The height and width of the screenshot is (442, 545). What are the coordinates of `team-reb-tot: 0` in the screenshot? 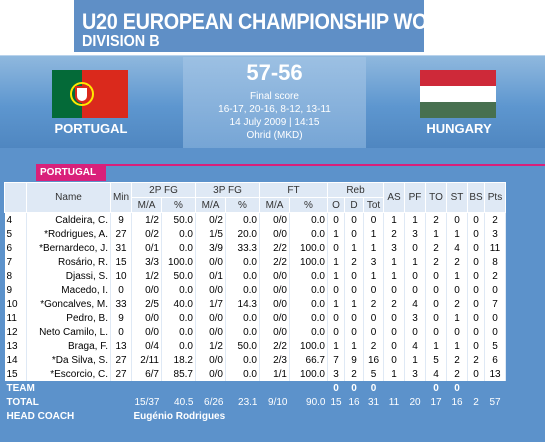 It's located at (373, 388).